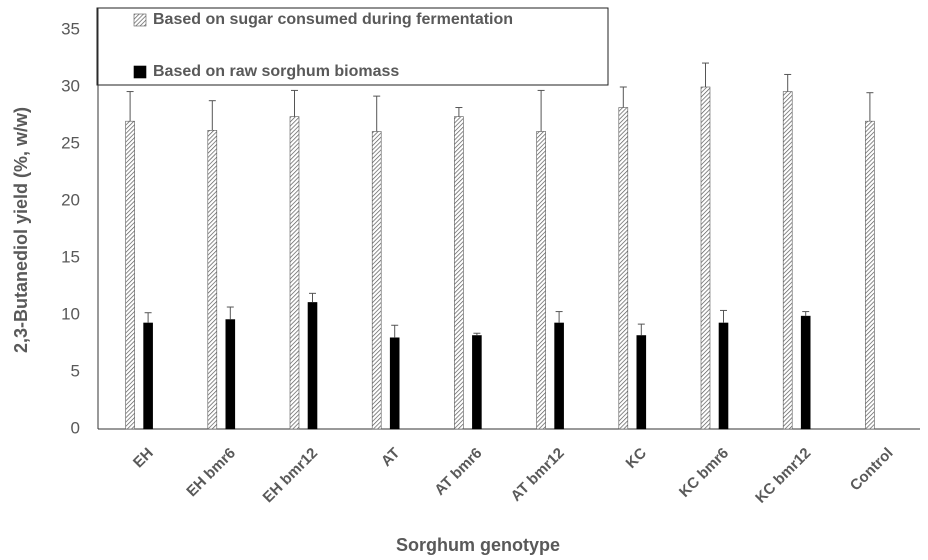 The image size is (928, 560). Describe the element at coordinates (538, 475) in the screenshot. I see `x-tick-label: AT bmr12` at that location.